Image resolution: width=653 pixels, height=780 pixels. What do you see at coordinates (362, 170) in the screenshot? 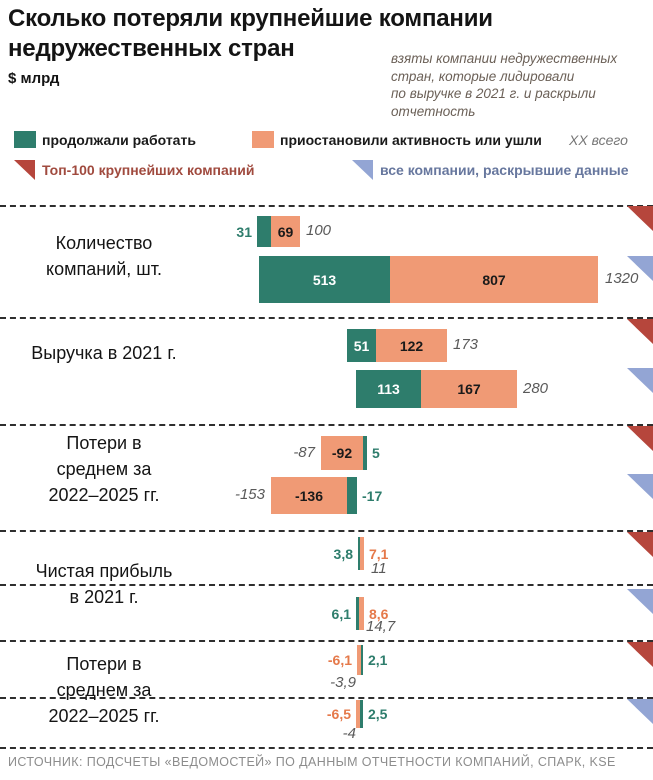
I see `legend-all-flag-icon` at bounding box center [362, 170].